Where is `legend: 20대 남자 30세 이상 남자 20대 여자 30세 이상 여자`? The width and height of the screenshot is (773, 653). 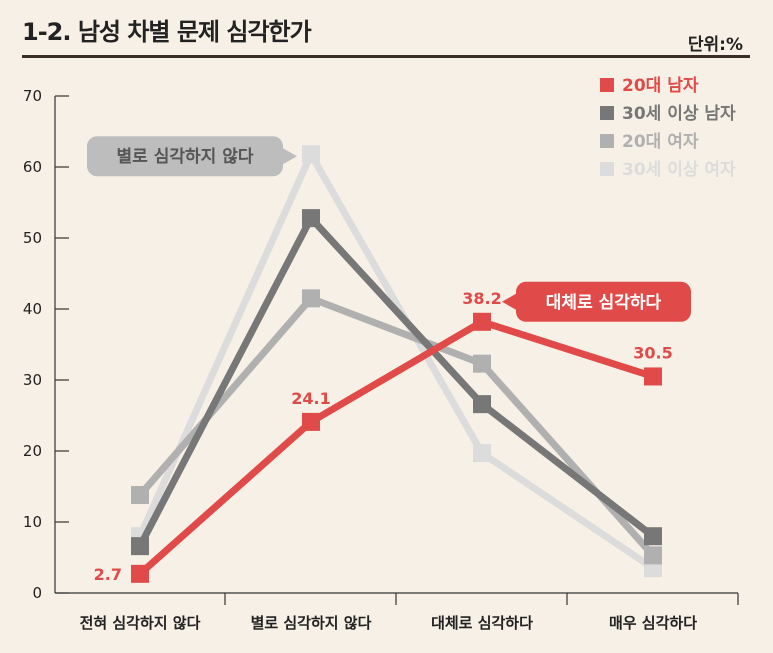 legend: 20대 남자 30세 이상 남자 20대 여자 30세 이상 여자 is located at coordinates (668, 128).